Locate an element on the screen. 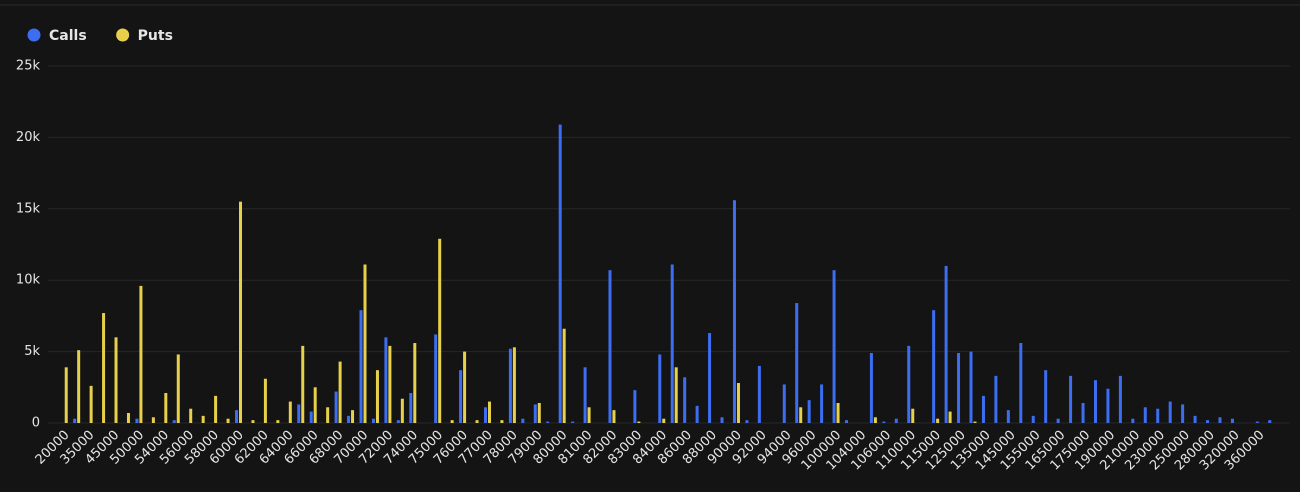 The image size is (1300, 492). y-tick-label: 10k is located at coordinates (28, 280).